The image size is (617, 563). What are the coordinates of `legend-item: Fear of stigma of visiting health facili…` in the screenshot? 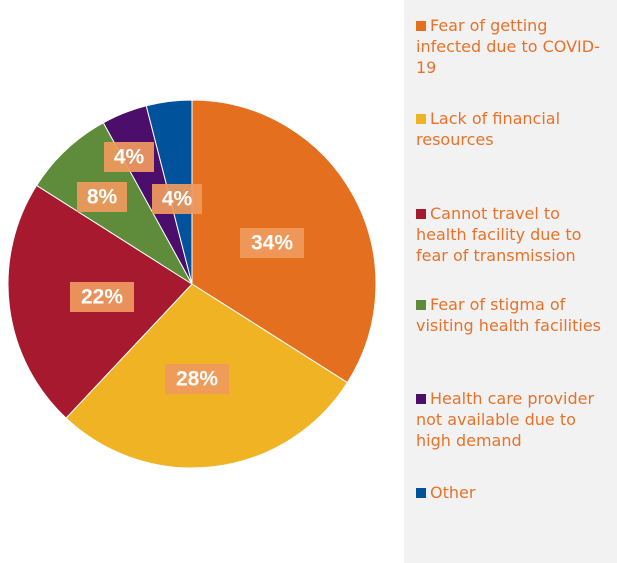 It's located at (515, 315).